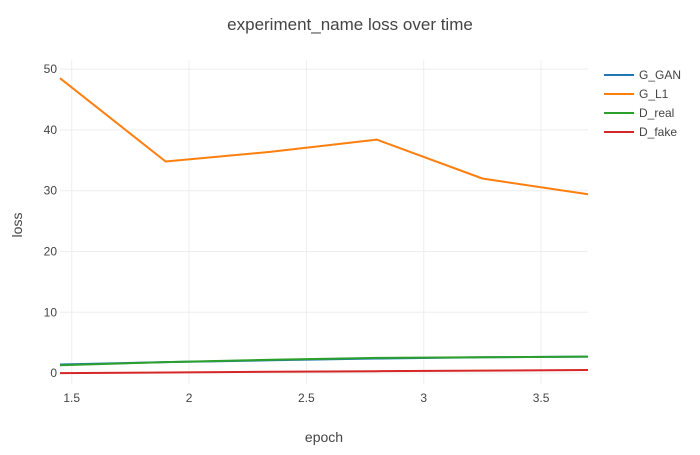  Describe the element at coordinates (636, 94) in the screenshot. I see `legend-item: G_L1` at that location.